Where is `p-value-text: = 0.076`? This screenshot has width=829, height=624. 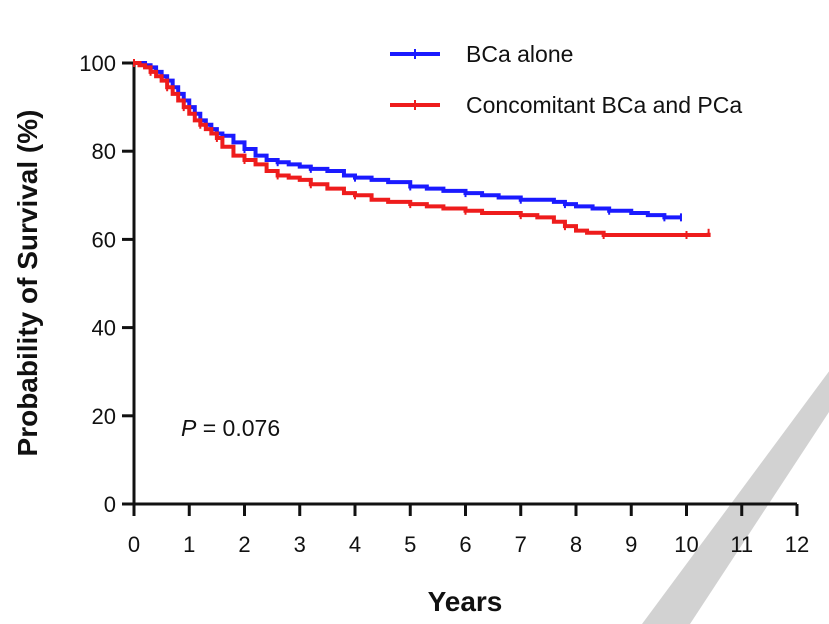 p-value-text: = 0.076 is located at coordinates (238, 428).